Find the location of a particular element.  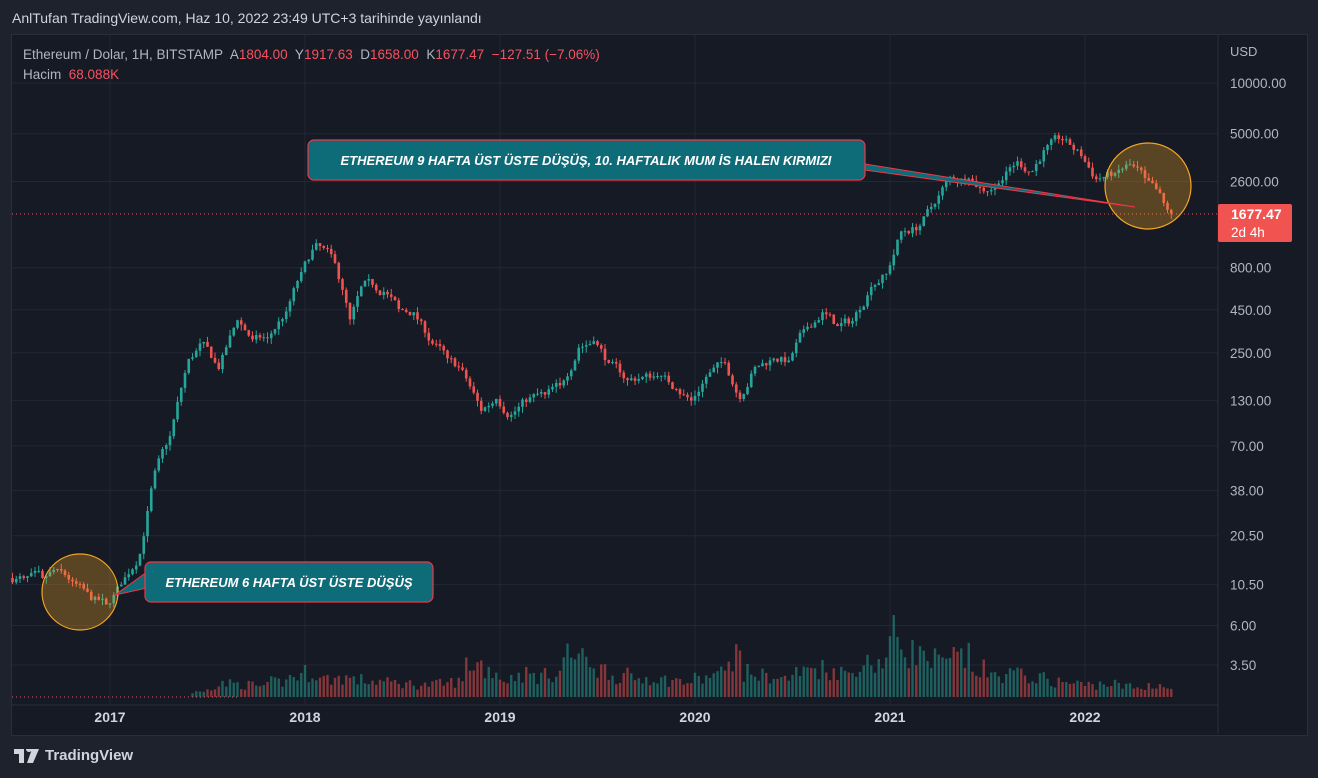

symbol-label: Ethereum / Dolar, 1H, BITSTAMP is located at coordinates (123, 54).